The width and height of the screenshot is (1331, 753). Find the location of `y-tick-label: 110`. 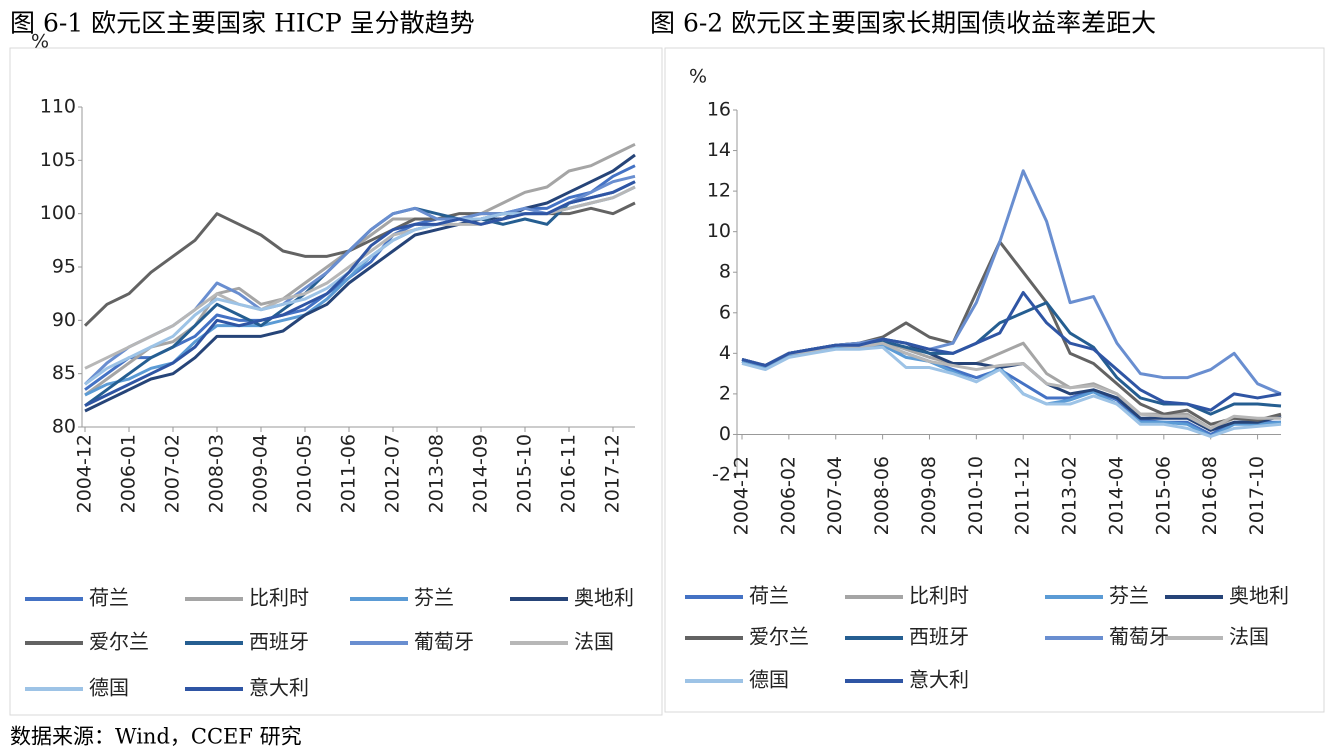

y-tick-label: 110 is located at coordinates (58, 107).